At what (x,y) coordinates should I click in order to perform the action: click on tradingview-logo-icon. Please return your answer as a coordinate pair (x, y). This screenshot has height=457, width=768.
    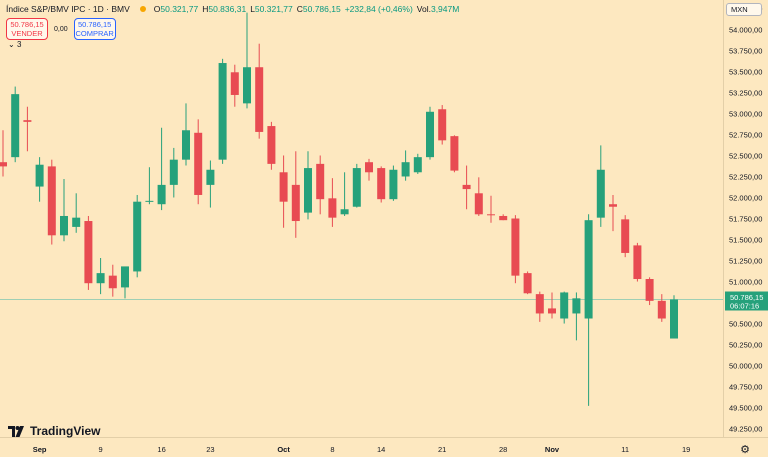
    Looking at the image, I should click on (16, 431).